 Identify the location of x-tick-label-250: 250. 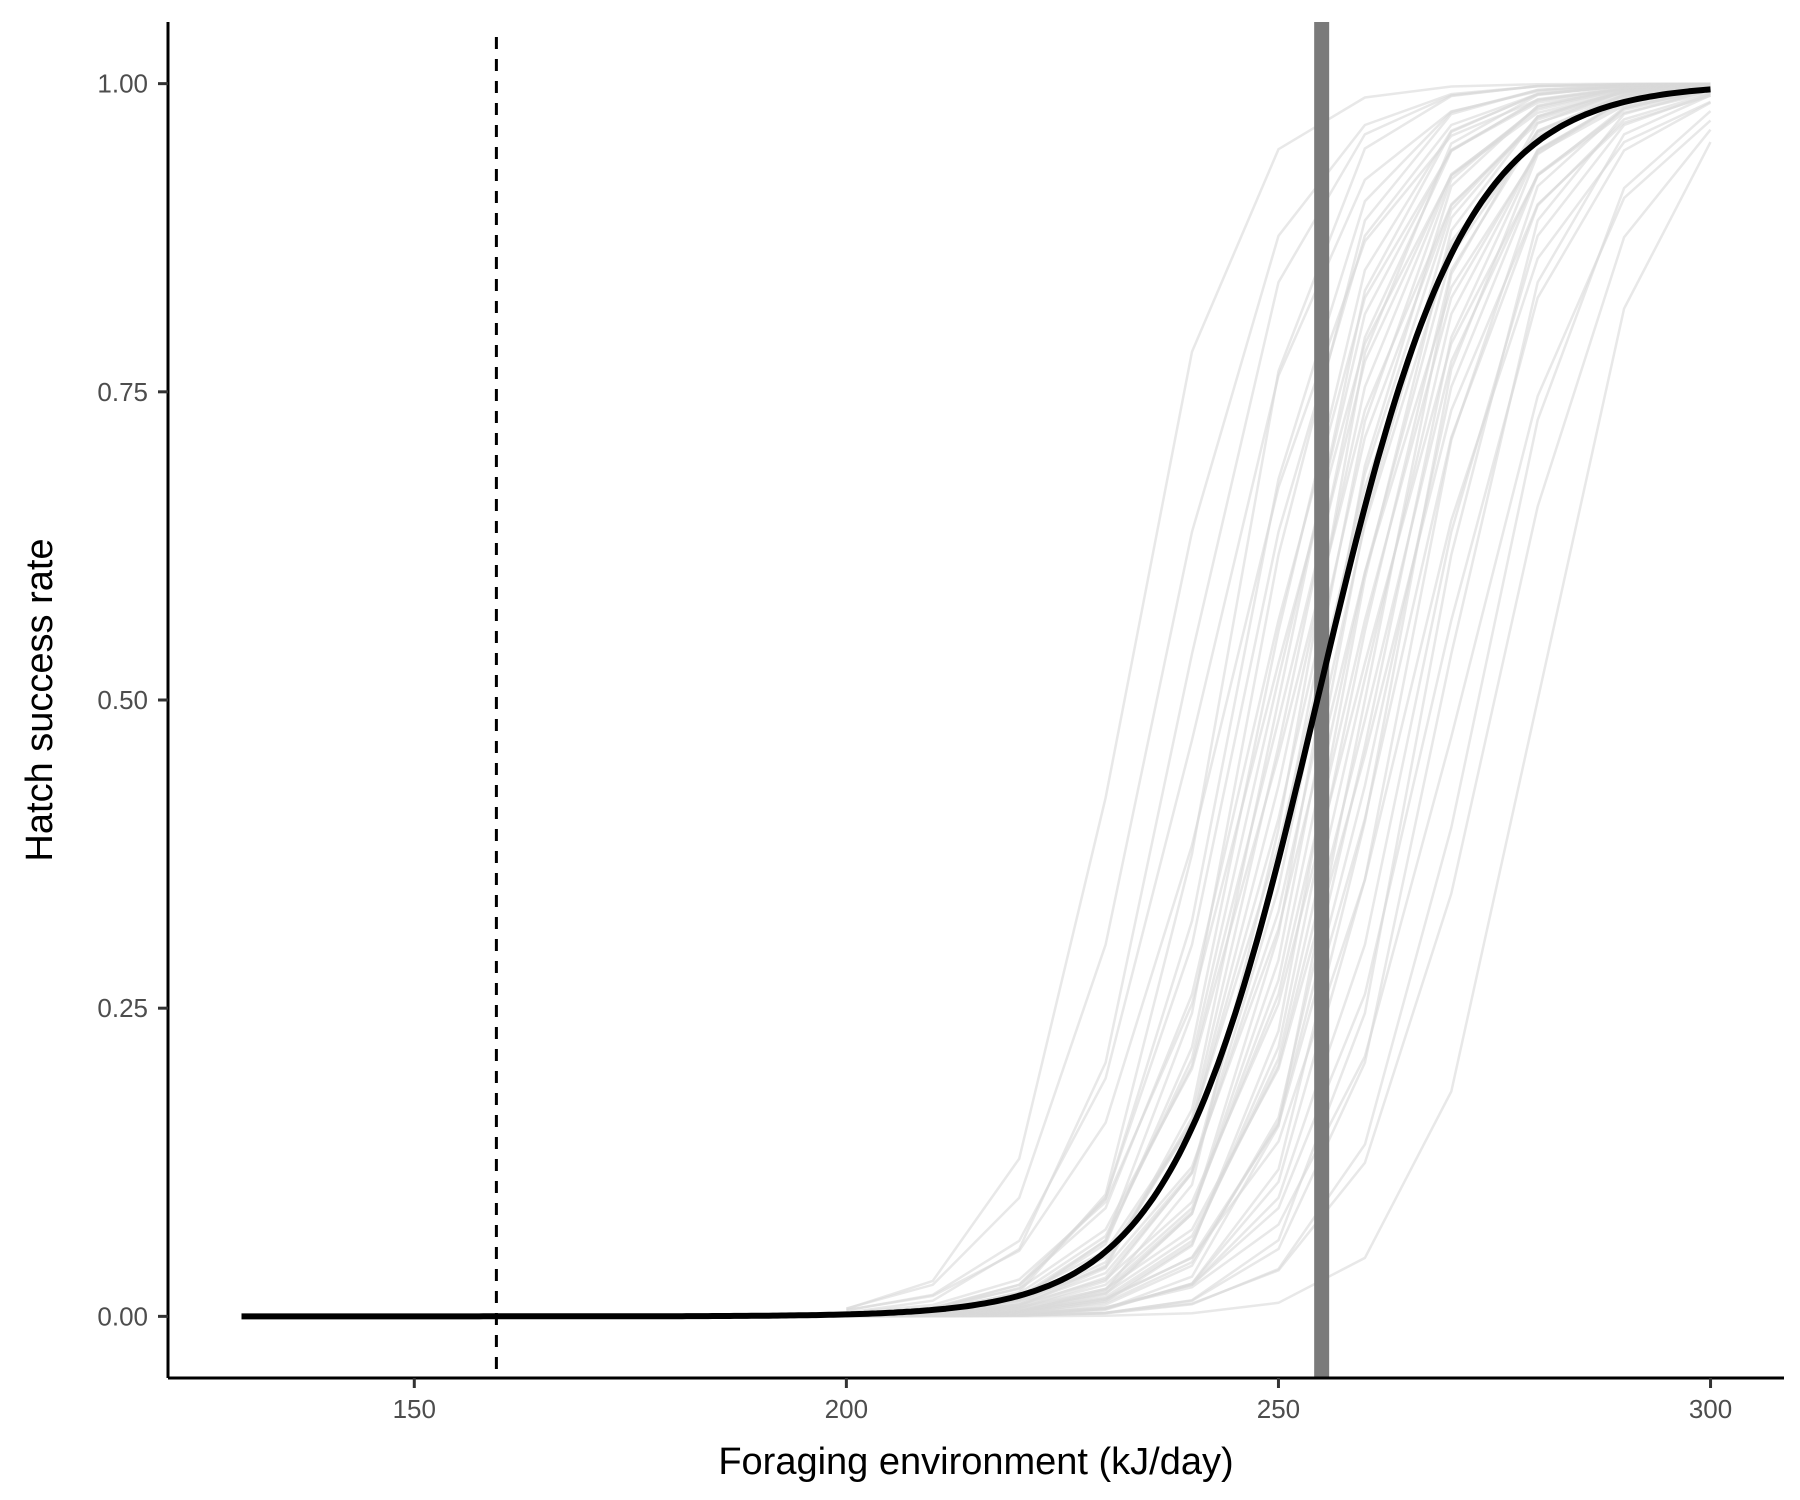
(1278, 1409).